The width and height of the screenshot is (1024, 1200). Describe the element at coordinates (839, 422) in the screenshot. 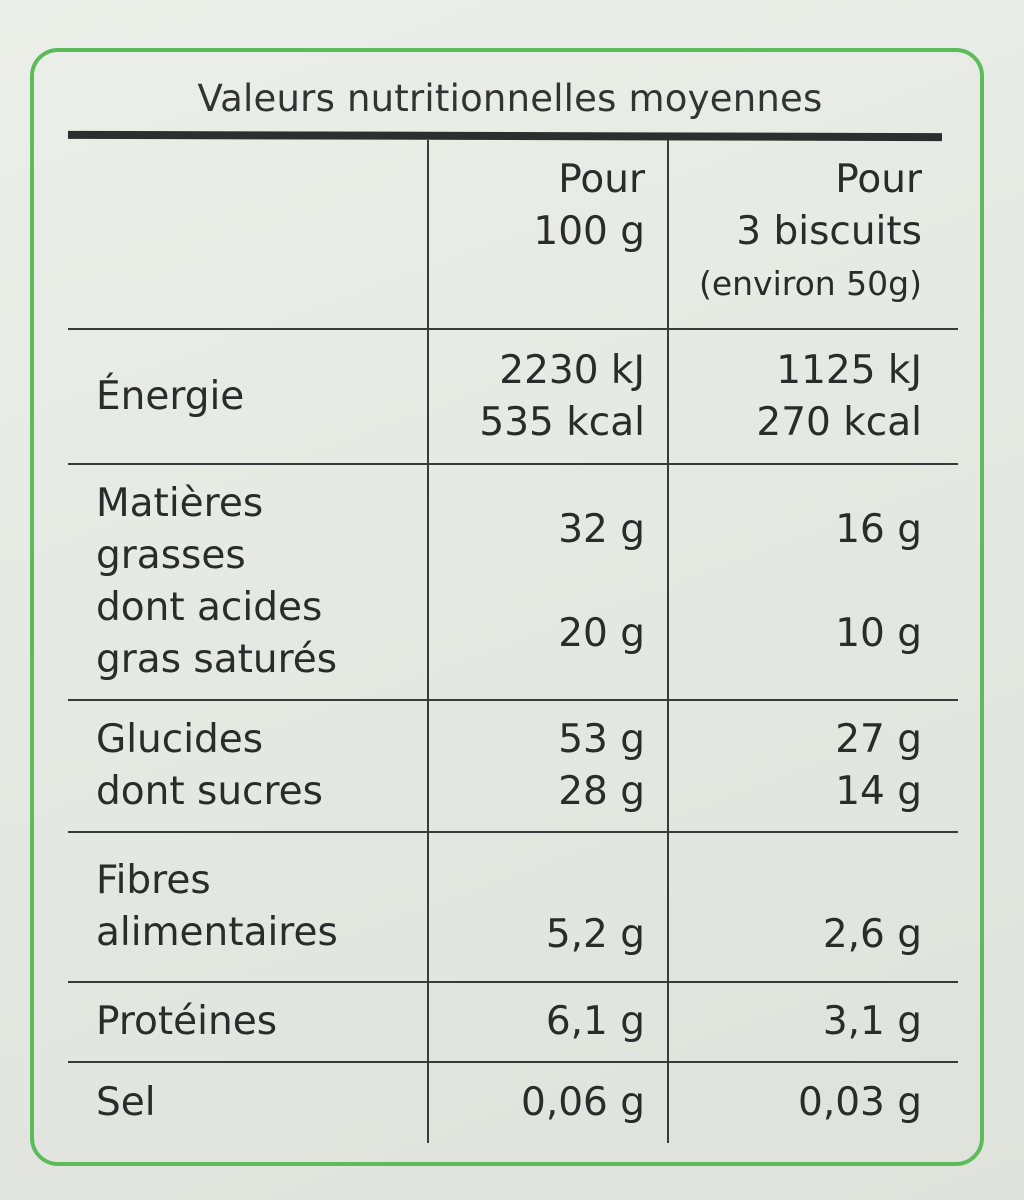

I see `value-line: 270 kcal` at that location.